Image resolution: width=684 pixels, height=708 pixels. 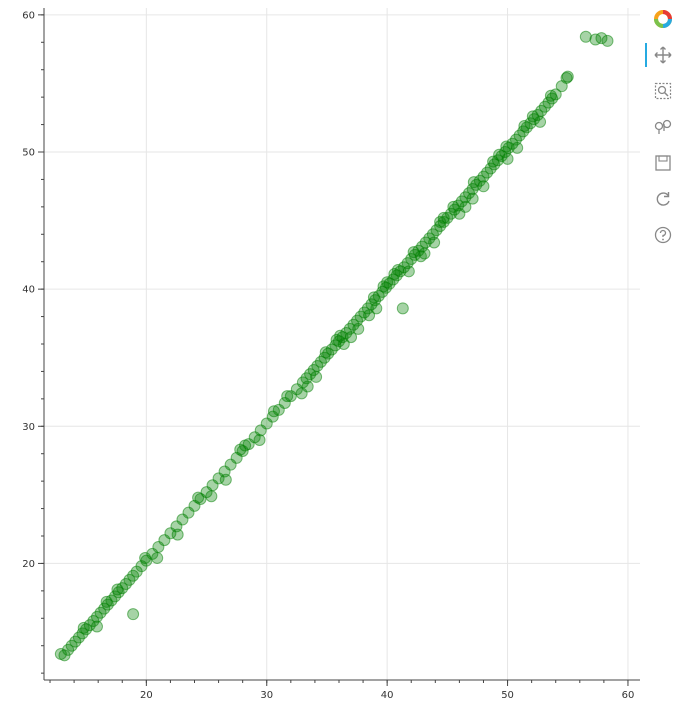 I want to click on box-zoom-icon, so click(x=663, y=91).